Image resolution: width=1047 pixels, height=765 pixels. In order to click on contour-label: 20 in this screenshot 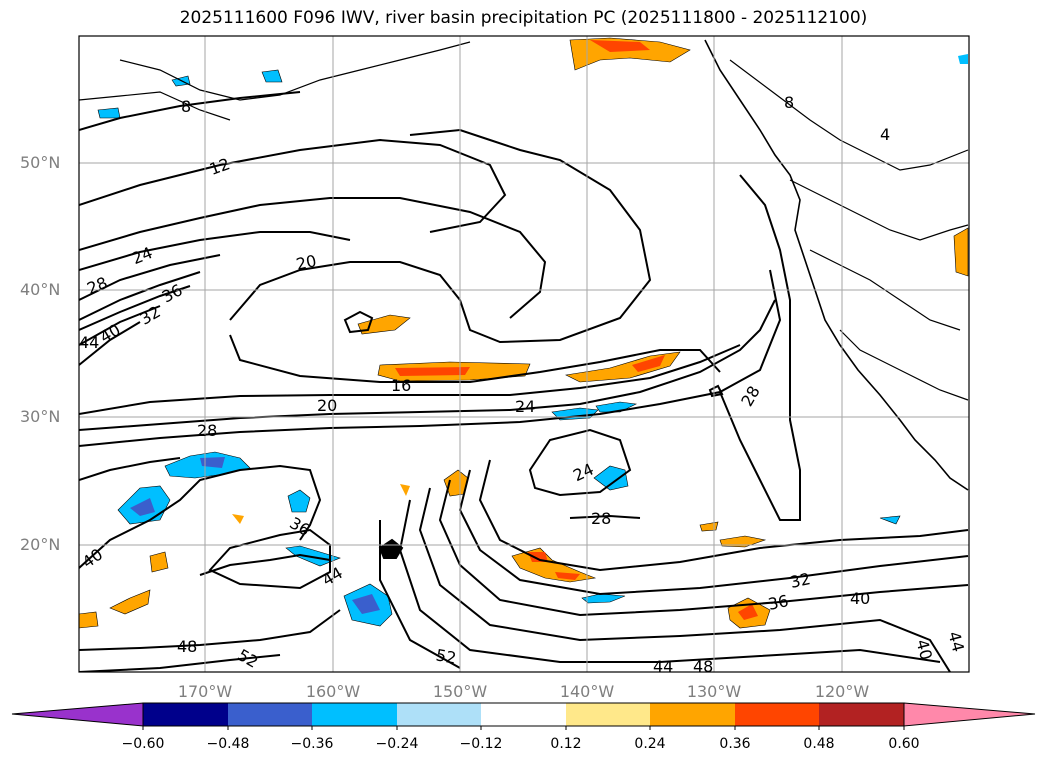, I will do `click(327, 405)`.